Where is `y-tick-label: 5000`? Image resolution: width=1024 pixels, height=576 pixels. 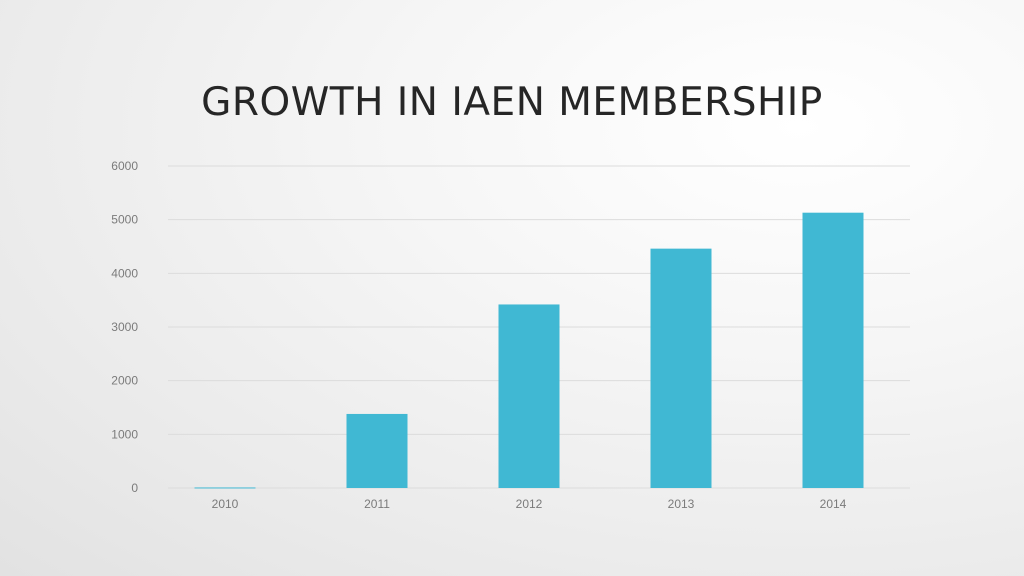
y-tick-label: 5000 is located at coordinates (124, 220).